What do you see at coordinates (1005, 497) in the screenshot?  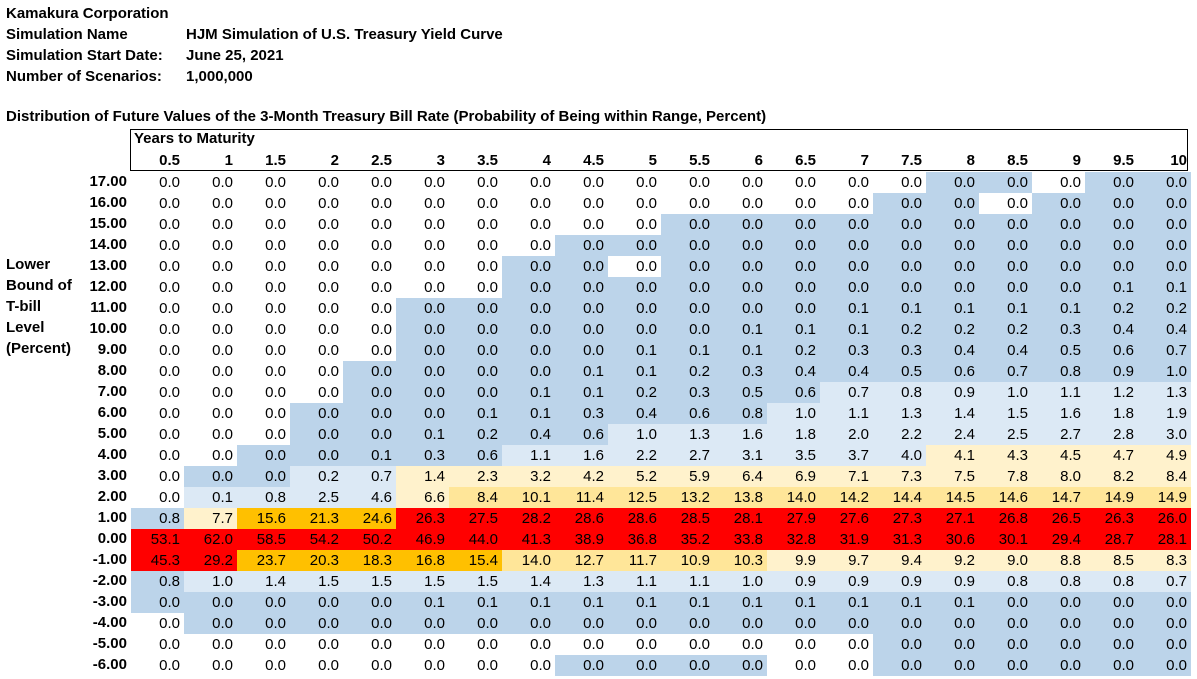 I see `heatmap-cell: 14.6` at bounding box center [1005, 497].